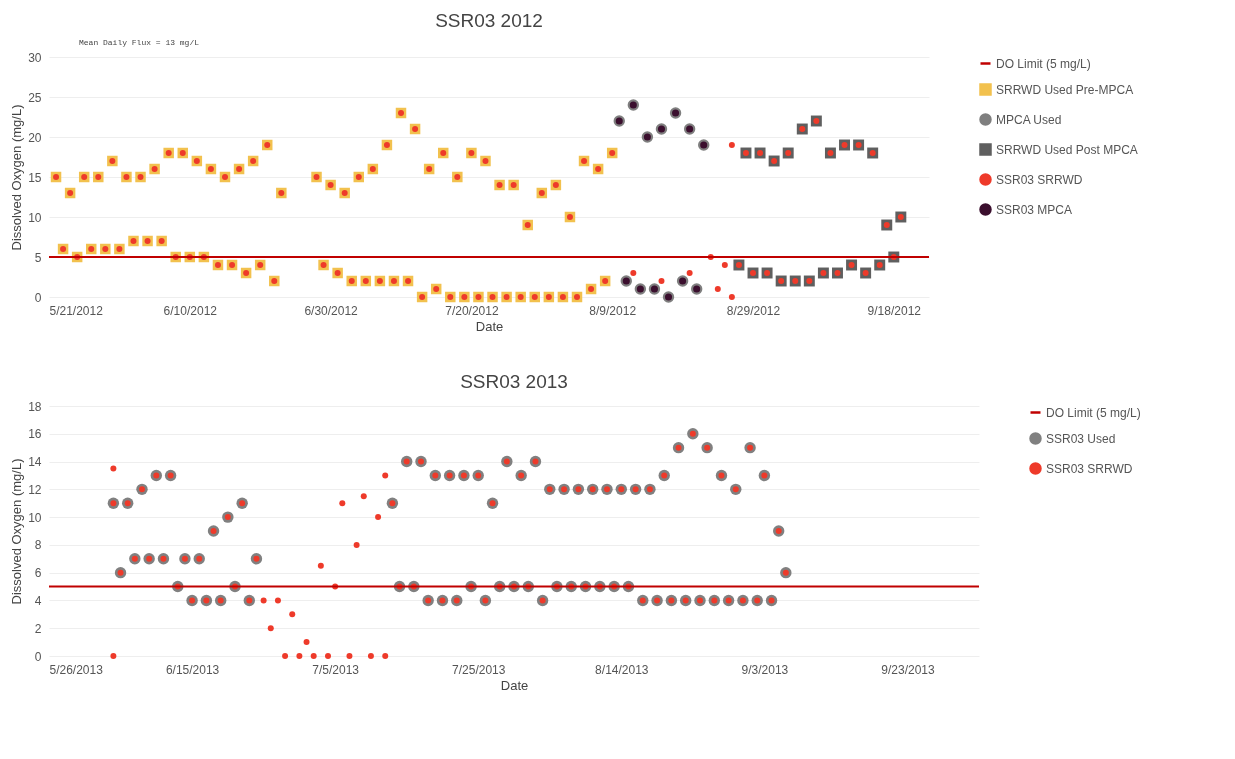 The width and height of the screenshot is (1235, 759). Describe the element at coordinates (35, 406) in the screenshot. I see `y-tick-label: 18` at that location.